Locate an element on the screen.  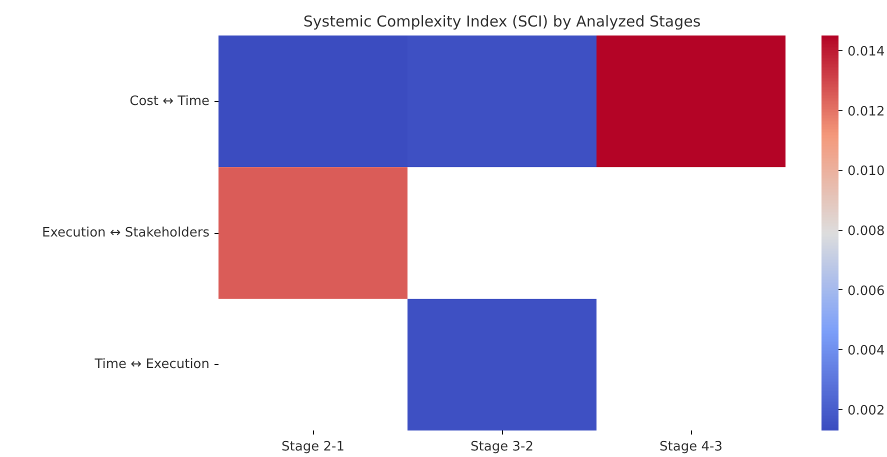
color-bar-label: 0.002 is located at coordinates (866, 411).